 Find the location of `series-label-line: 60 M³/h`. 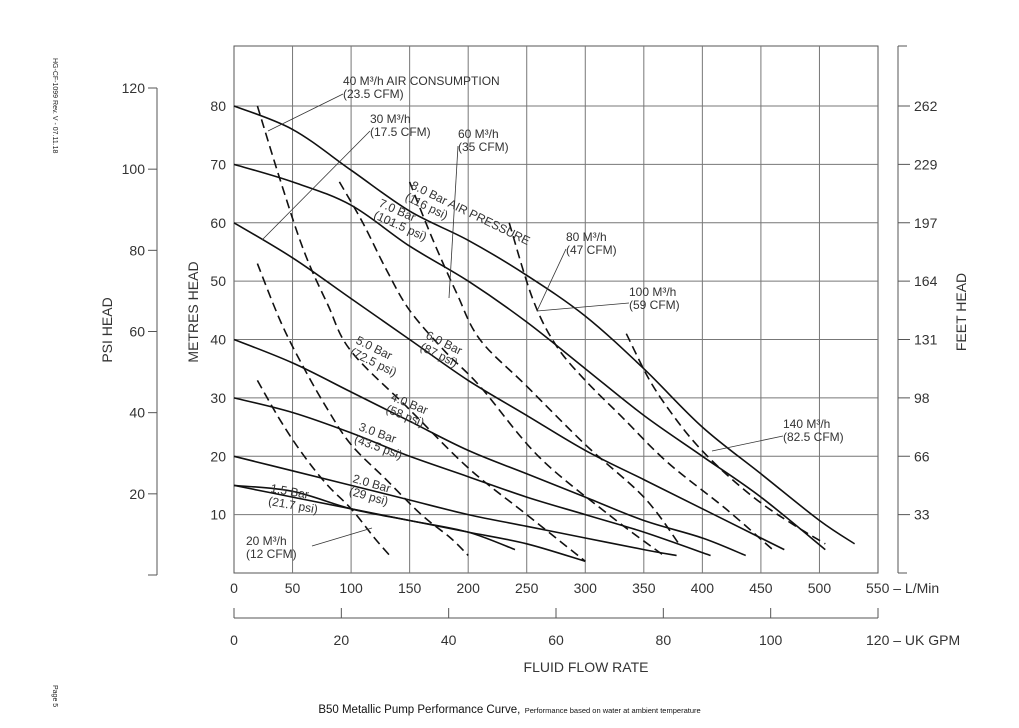

series-label-line: 60 M³/h is located at coordinates (478, 134).